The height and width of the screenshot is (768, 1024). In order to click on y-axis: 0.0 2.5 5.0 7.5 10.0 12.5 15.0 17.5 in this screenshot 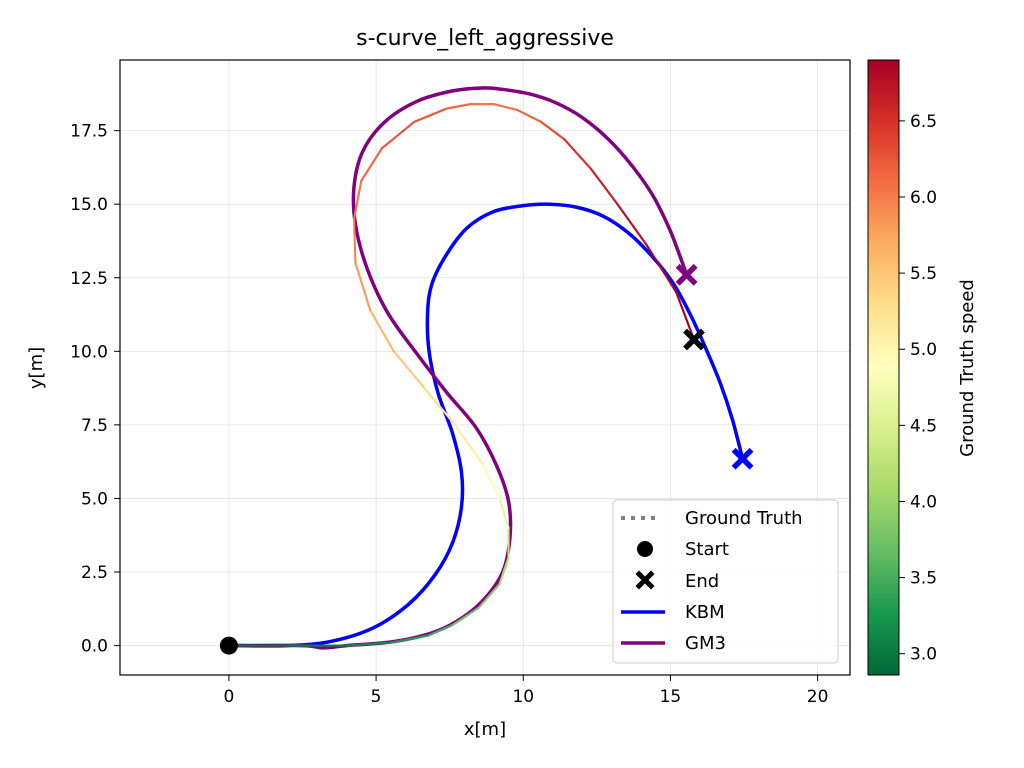, I will do `click(95, 389)`.